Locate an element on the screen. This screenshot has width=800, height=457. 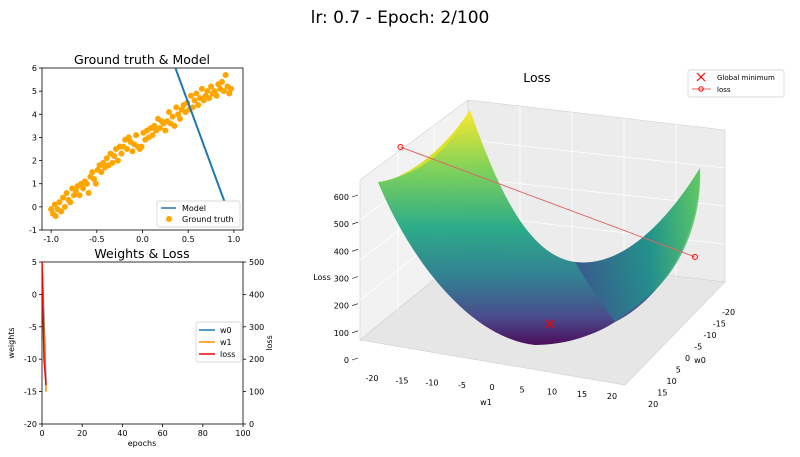
gt-title: Ground truth & Model is located at coordinates (142, 59).